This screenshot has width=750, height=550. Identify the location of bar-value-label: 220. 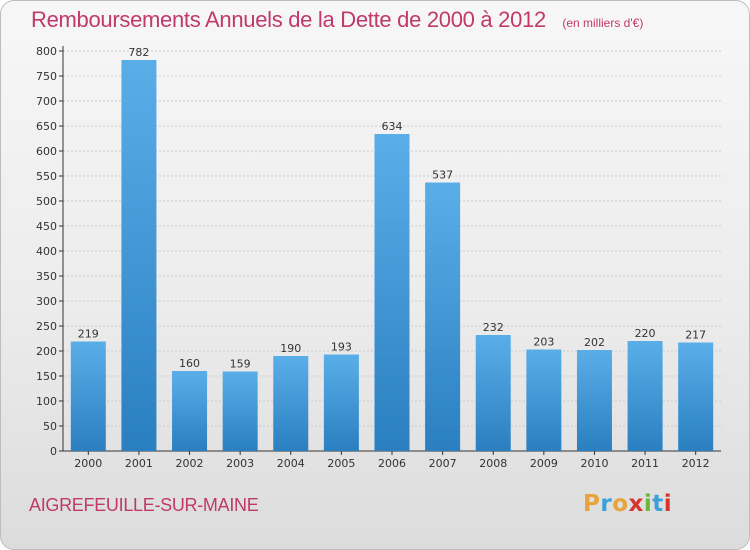
(645, 333).